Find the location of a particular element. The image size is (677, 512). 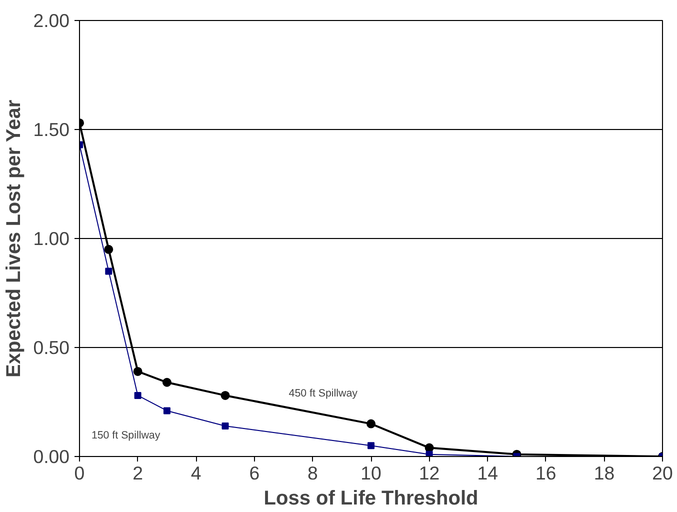

y-tick-label: 2.00 is located at coordinates (51, 20).